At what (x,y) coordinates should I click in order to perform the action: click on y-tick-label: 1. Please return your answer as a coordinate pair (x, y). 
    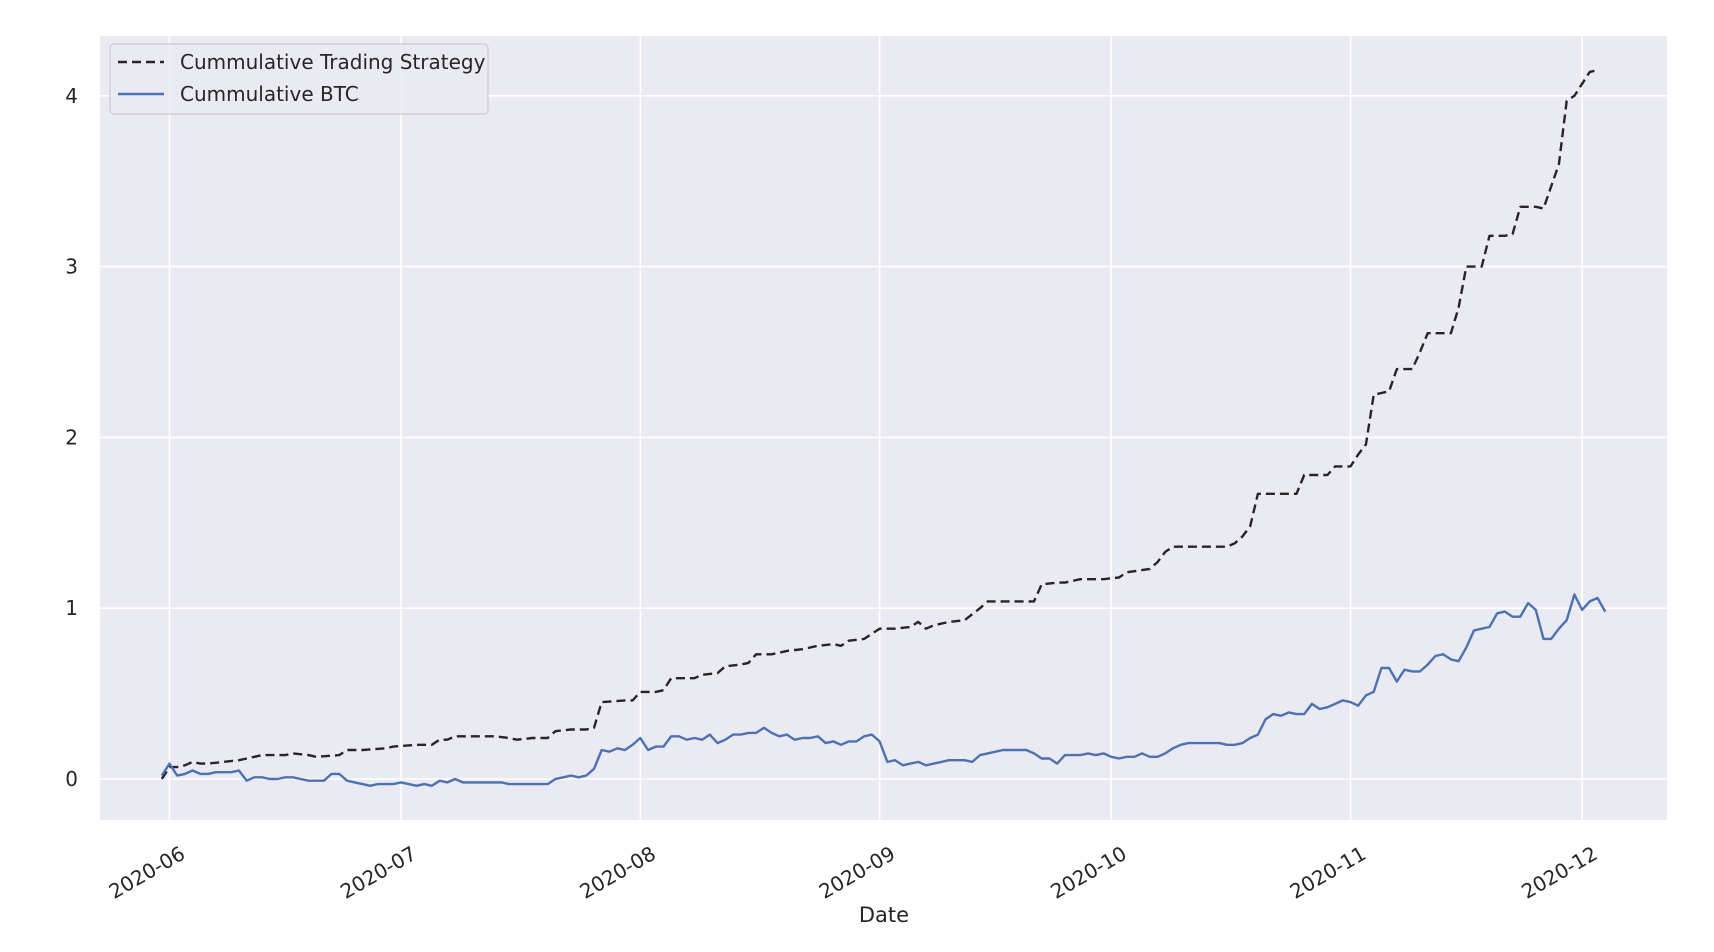
    Looking at the image, I should click on (71, 608).